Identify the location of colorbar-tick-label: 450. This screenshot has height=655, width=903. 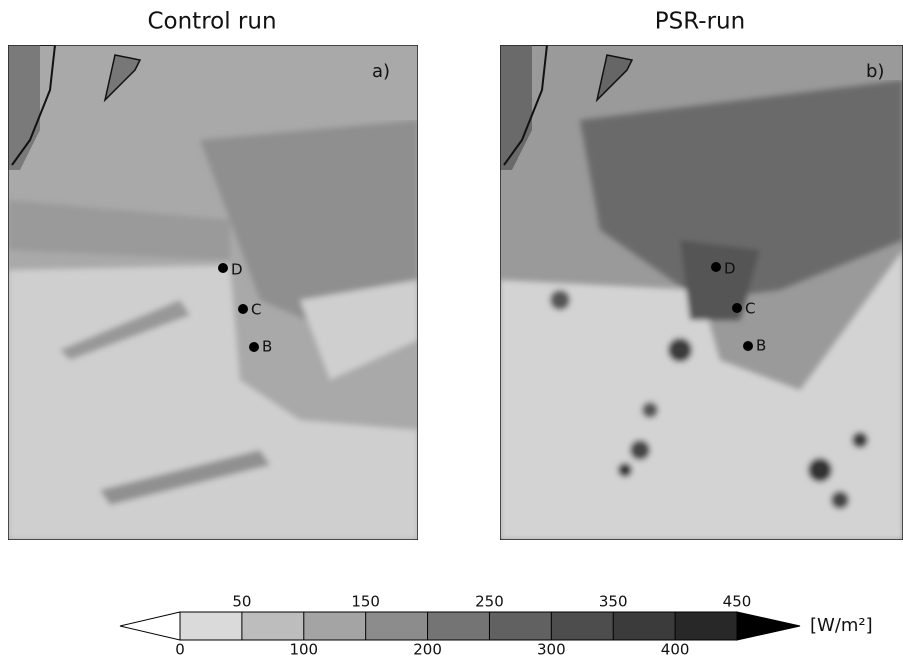
(737, 602).